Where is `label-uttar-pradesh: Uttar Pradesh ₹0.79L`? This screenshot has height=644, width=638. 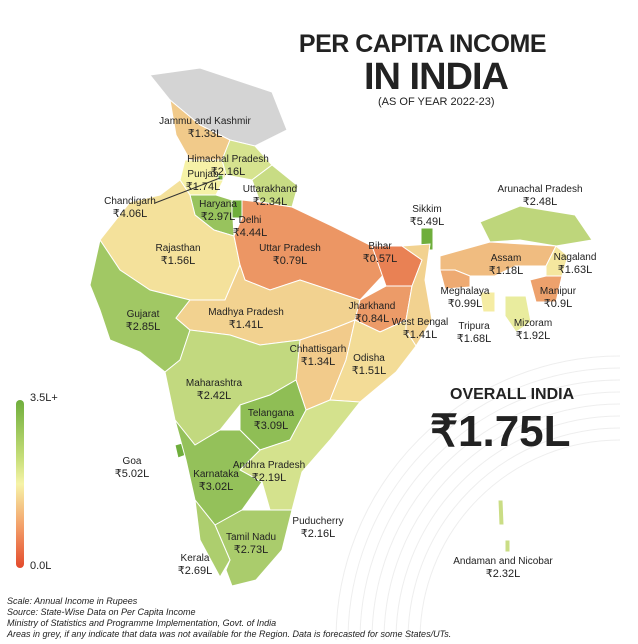
label-uttar-pradesh: Uttar Pradesh ₹0.79L is located at coordinates (290, 255).